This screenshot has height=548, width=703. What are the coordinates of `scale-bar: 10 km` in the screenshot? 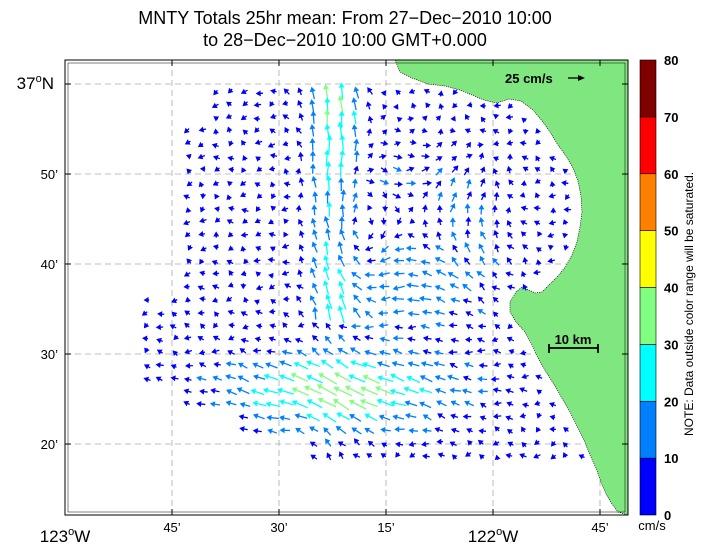 It's located at (573, 342).